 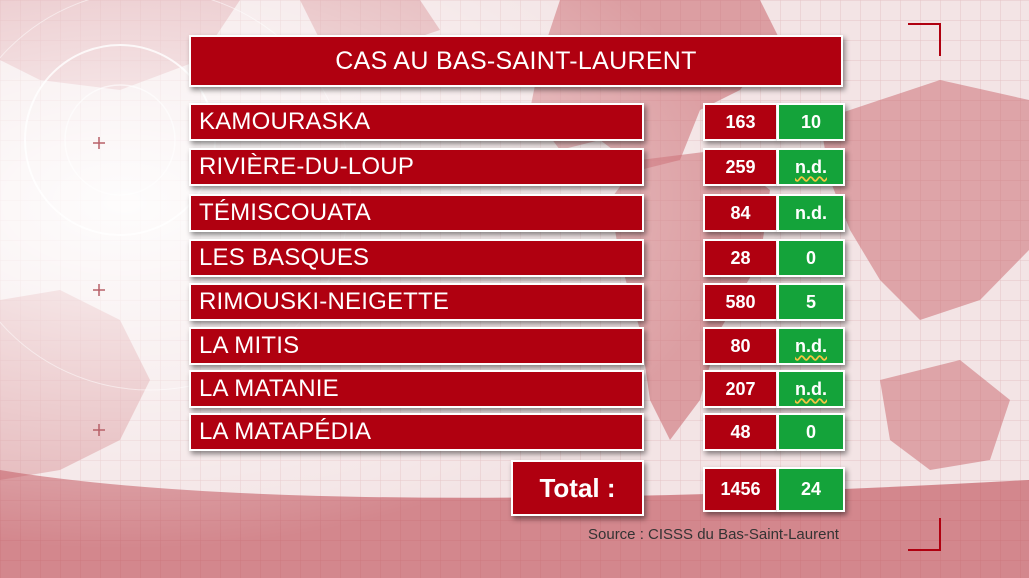 I want to click on total-cases: 1456, so click(x=740, y=489).